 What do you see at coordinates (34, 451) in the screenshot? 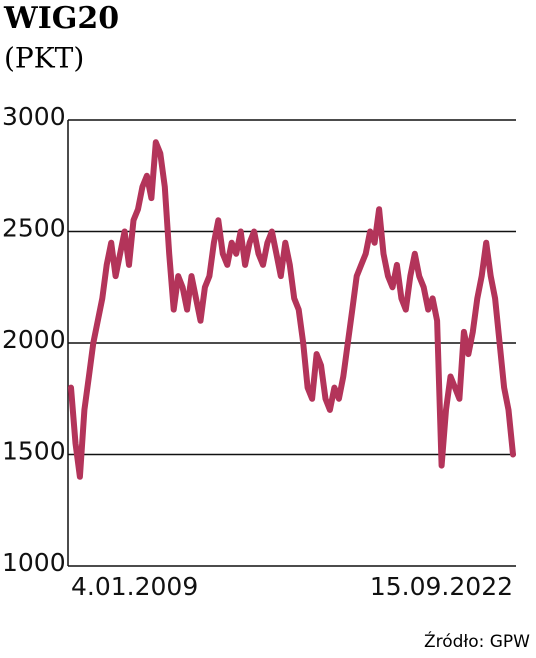
I see `y-tick-label: 1500` at bounding box center [34, 451].